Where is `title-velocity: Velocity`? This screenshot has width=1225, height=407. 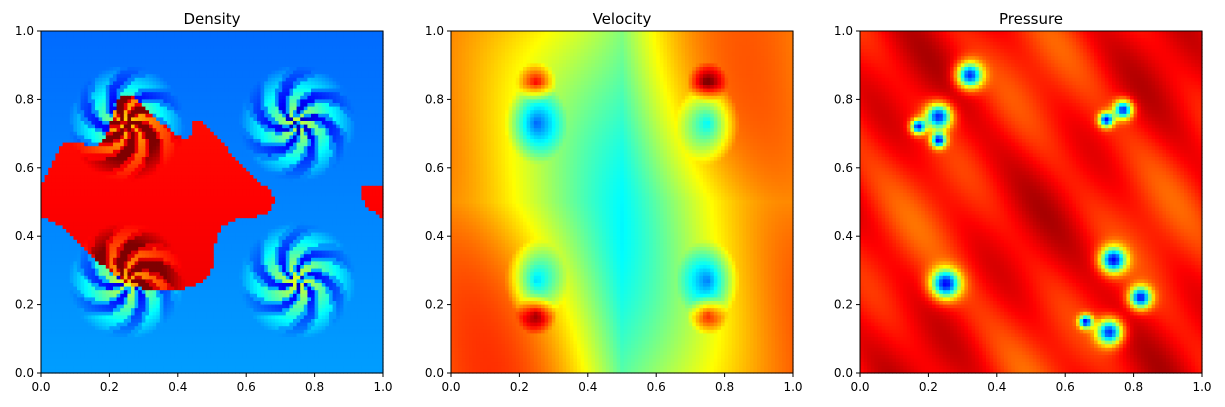
title-velocity: Velocity is located at coordinates (622, 19).